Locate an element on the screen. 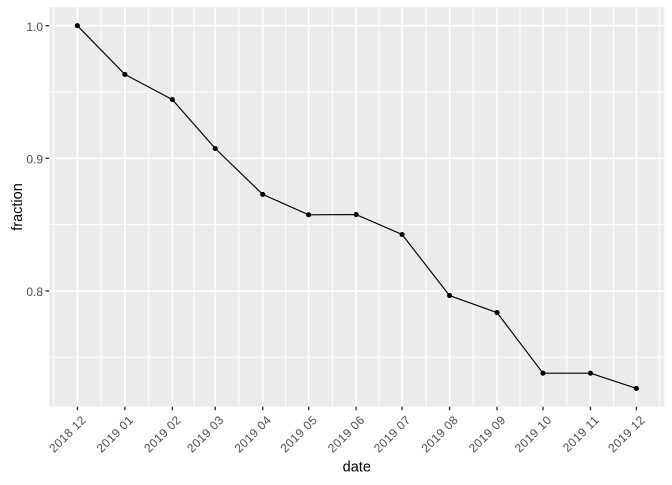 The height and width of the screenshot is (485, 672). svg-text: 0.9 is located at coordinates (34, 160).